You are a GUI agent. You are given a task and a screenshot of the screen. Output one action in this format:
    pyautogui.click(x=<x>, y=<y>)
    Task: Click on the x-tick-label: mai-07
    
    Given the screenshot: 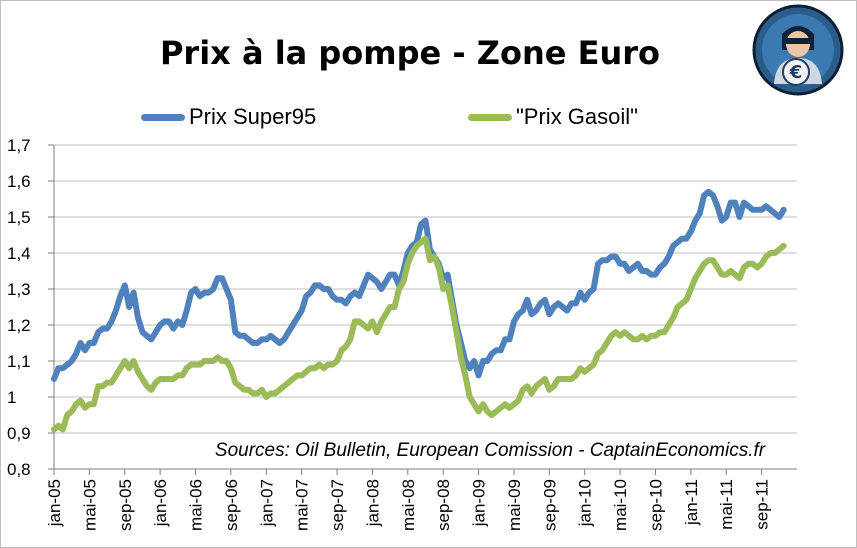 What is the action you would take?
    pyautogui.click(x=302, y=505)
    